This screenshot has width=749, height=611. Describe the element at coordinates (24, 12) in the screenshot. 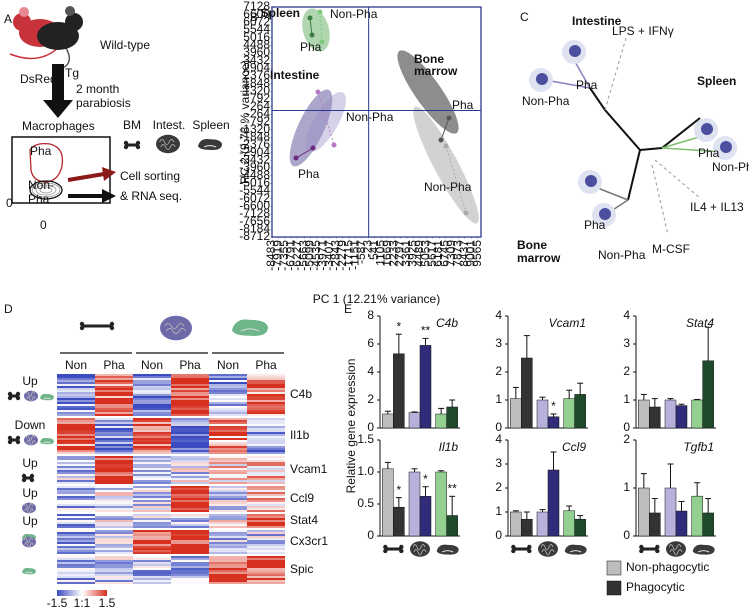

I see `mouse-red-ear` at that location.